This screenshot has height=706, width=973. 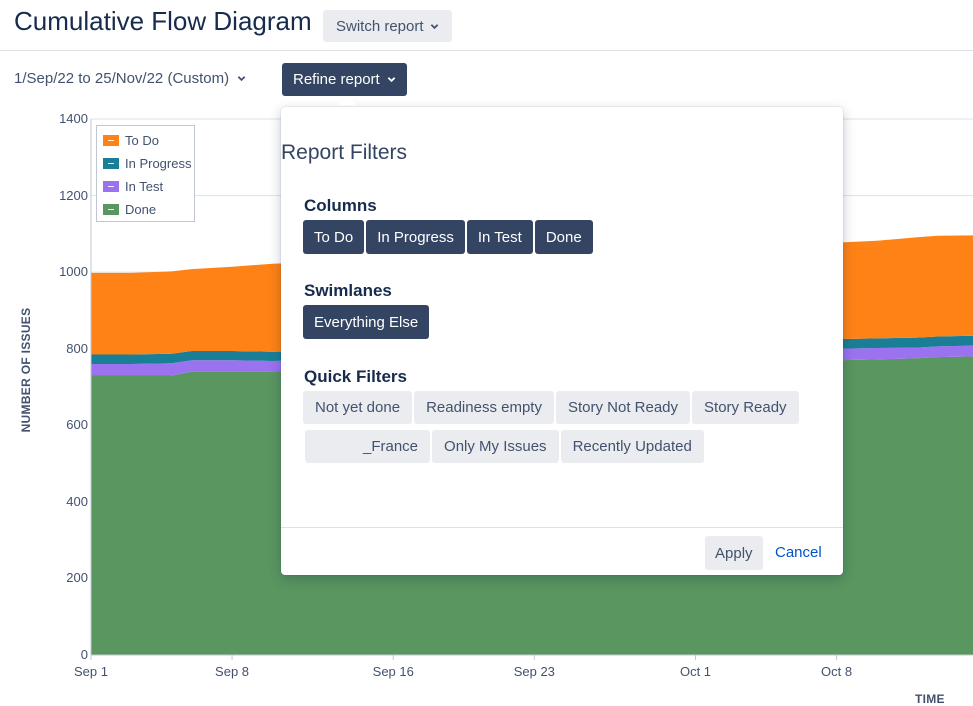 I want to click on quick-filter-france: _France, so click(x=368, y=446).